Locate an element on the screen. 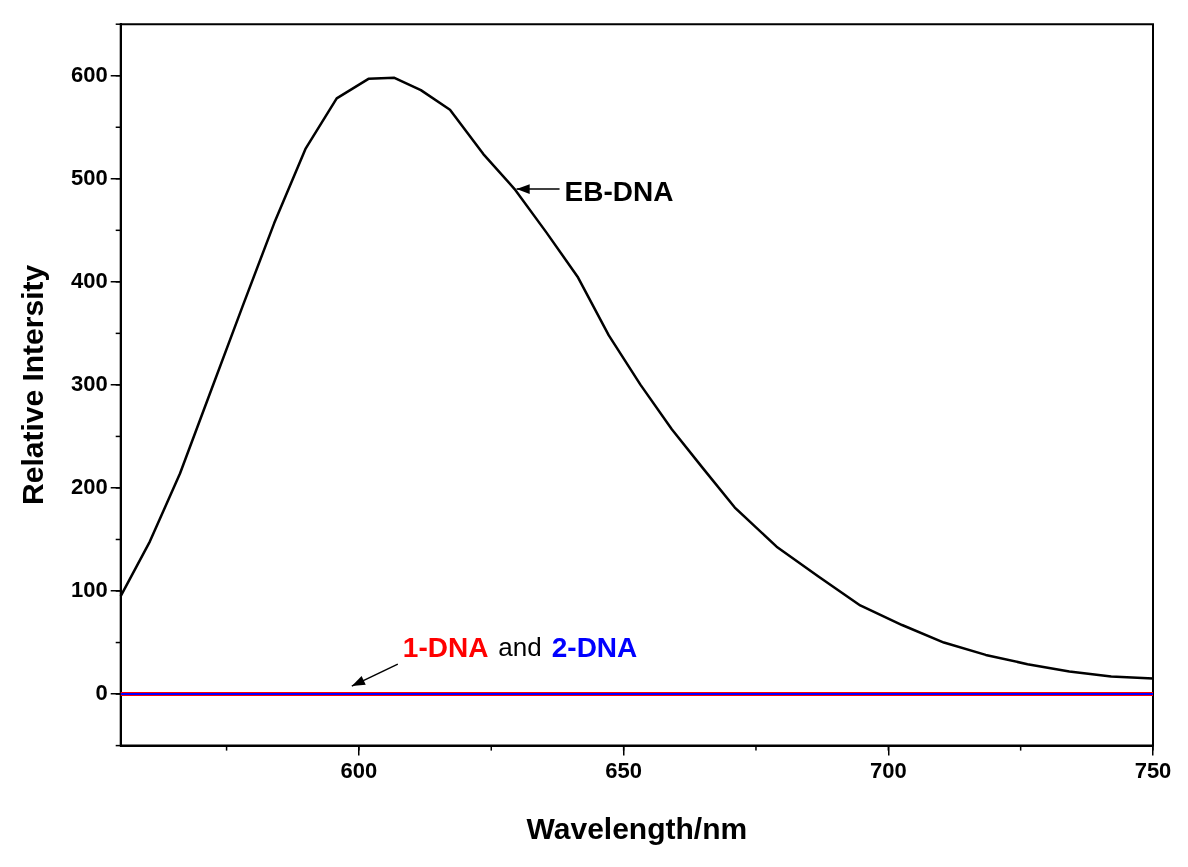  y-tick-label: 200 is located at coordinates (89, 487).